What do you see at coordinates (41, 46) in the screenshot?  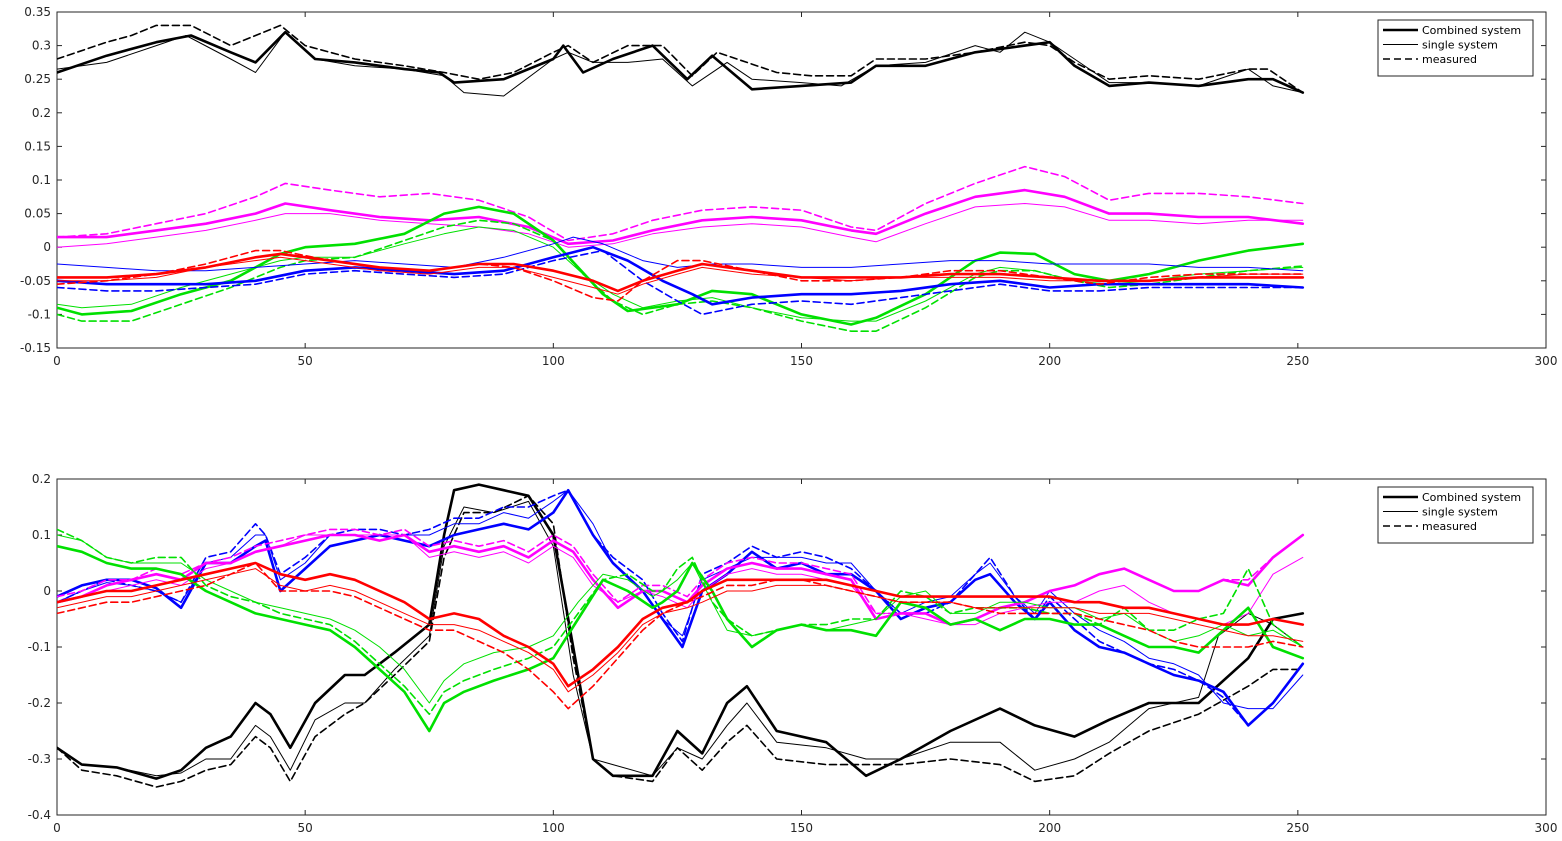 I see `y-tick-label: 0.3` at bounding box center [41, 46].